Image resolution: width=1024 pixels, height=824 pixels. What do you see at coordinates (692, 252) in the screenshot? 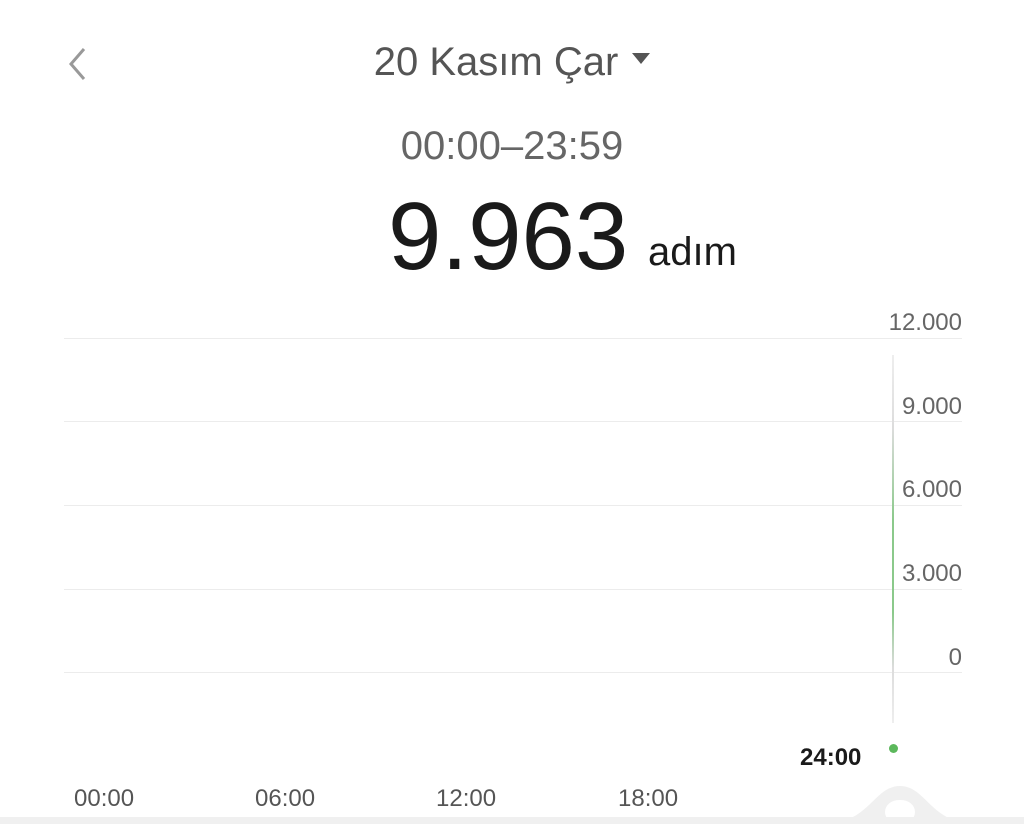
I see `step-unit: adım` at bounding box center [692, 252].